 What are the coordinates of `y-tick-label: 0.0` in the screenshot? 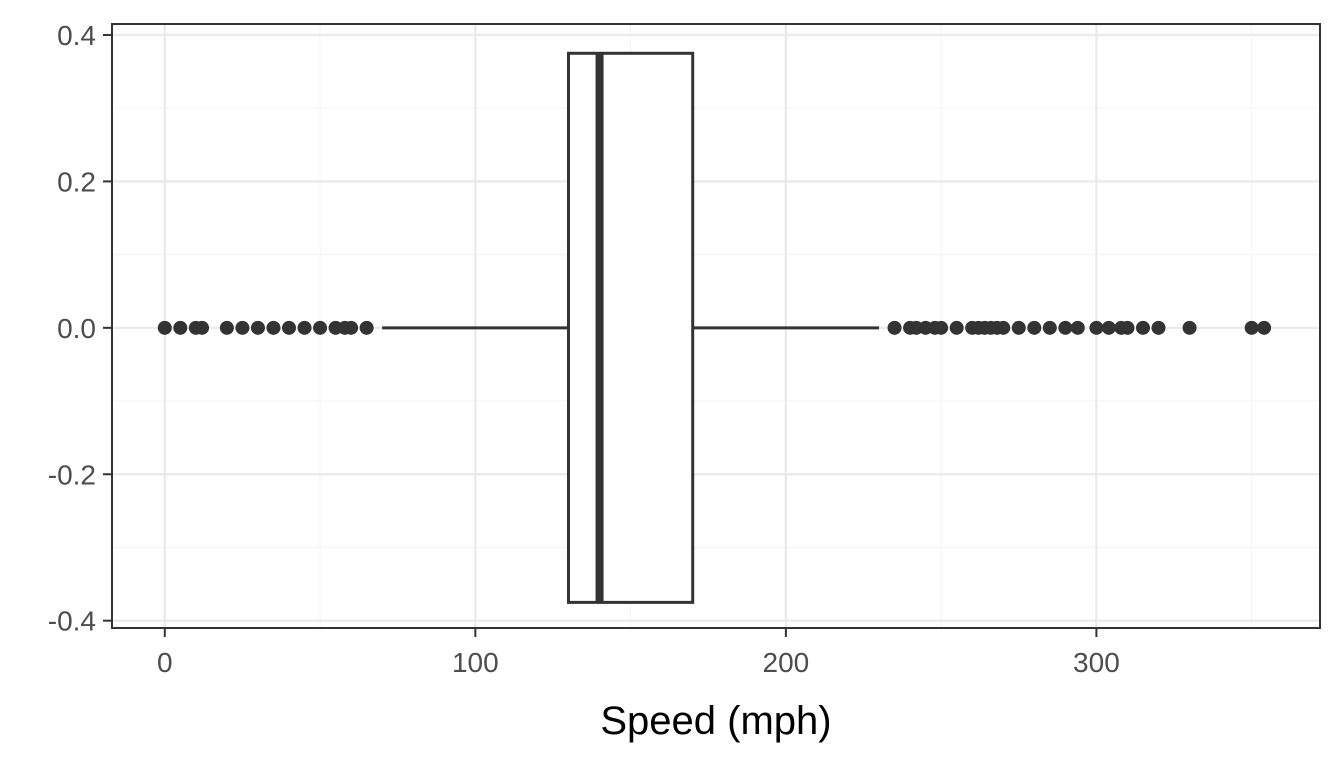 It's located at (76, 328).